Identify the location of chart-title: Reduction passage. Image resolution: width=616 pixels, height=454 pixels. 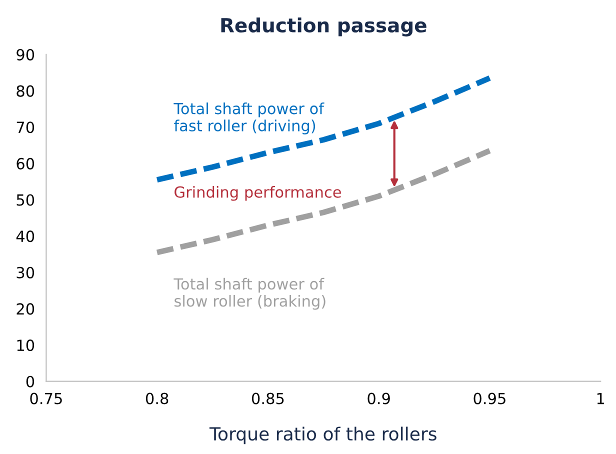
(323, 26).